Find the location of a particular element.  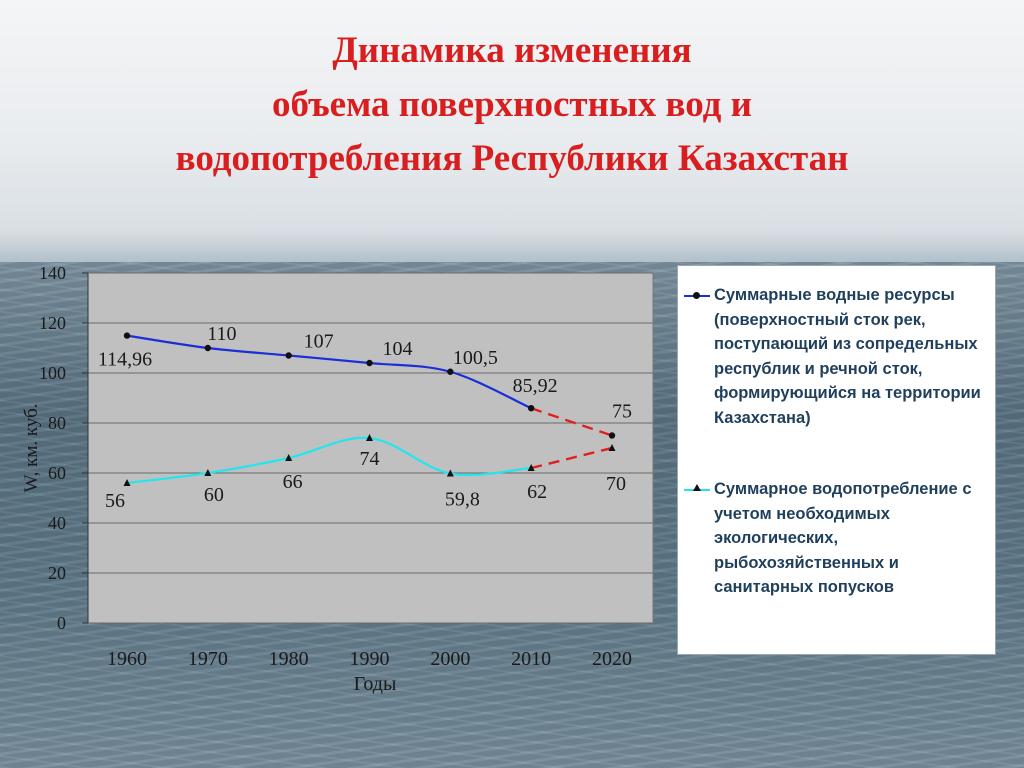

y-axis-title: W, км. куб. is located at coordinates (31, 447).